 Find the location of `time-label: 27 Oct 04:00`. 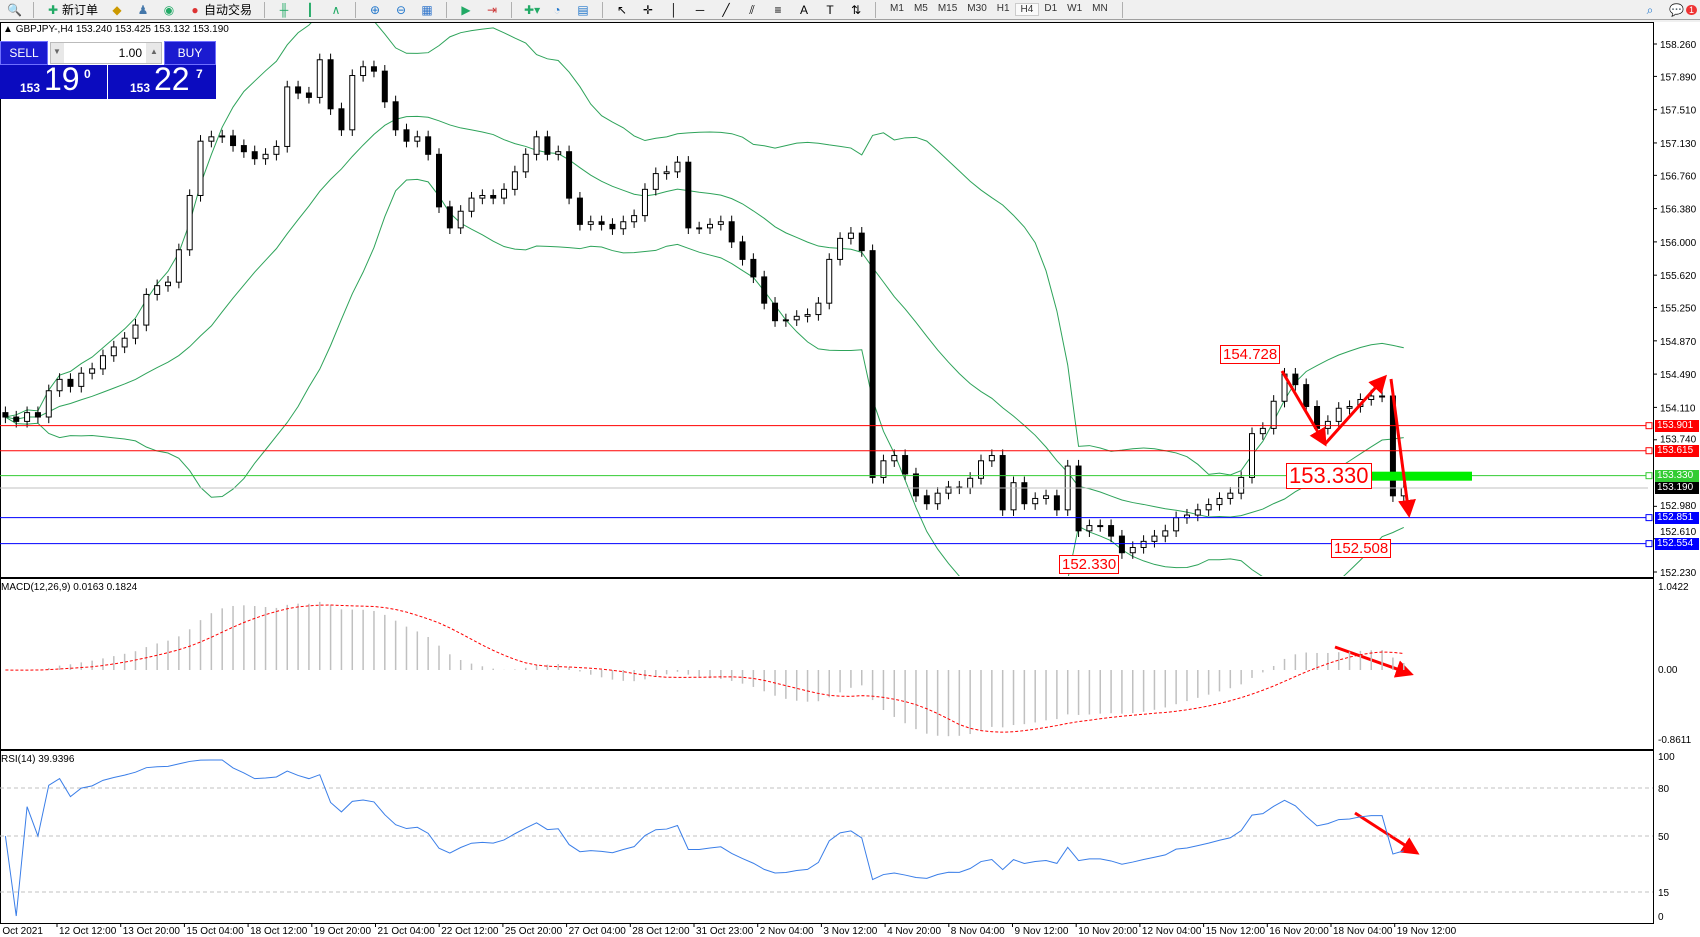

time-label: 27 Oct 04:00 is located at coordinates (598, 931).